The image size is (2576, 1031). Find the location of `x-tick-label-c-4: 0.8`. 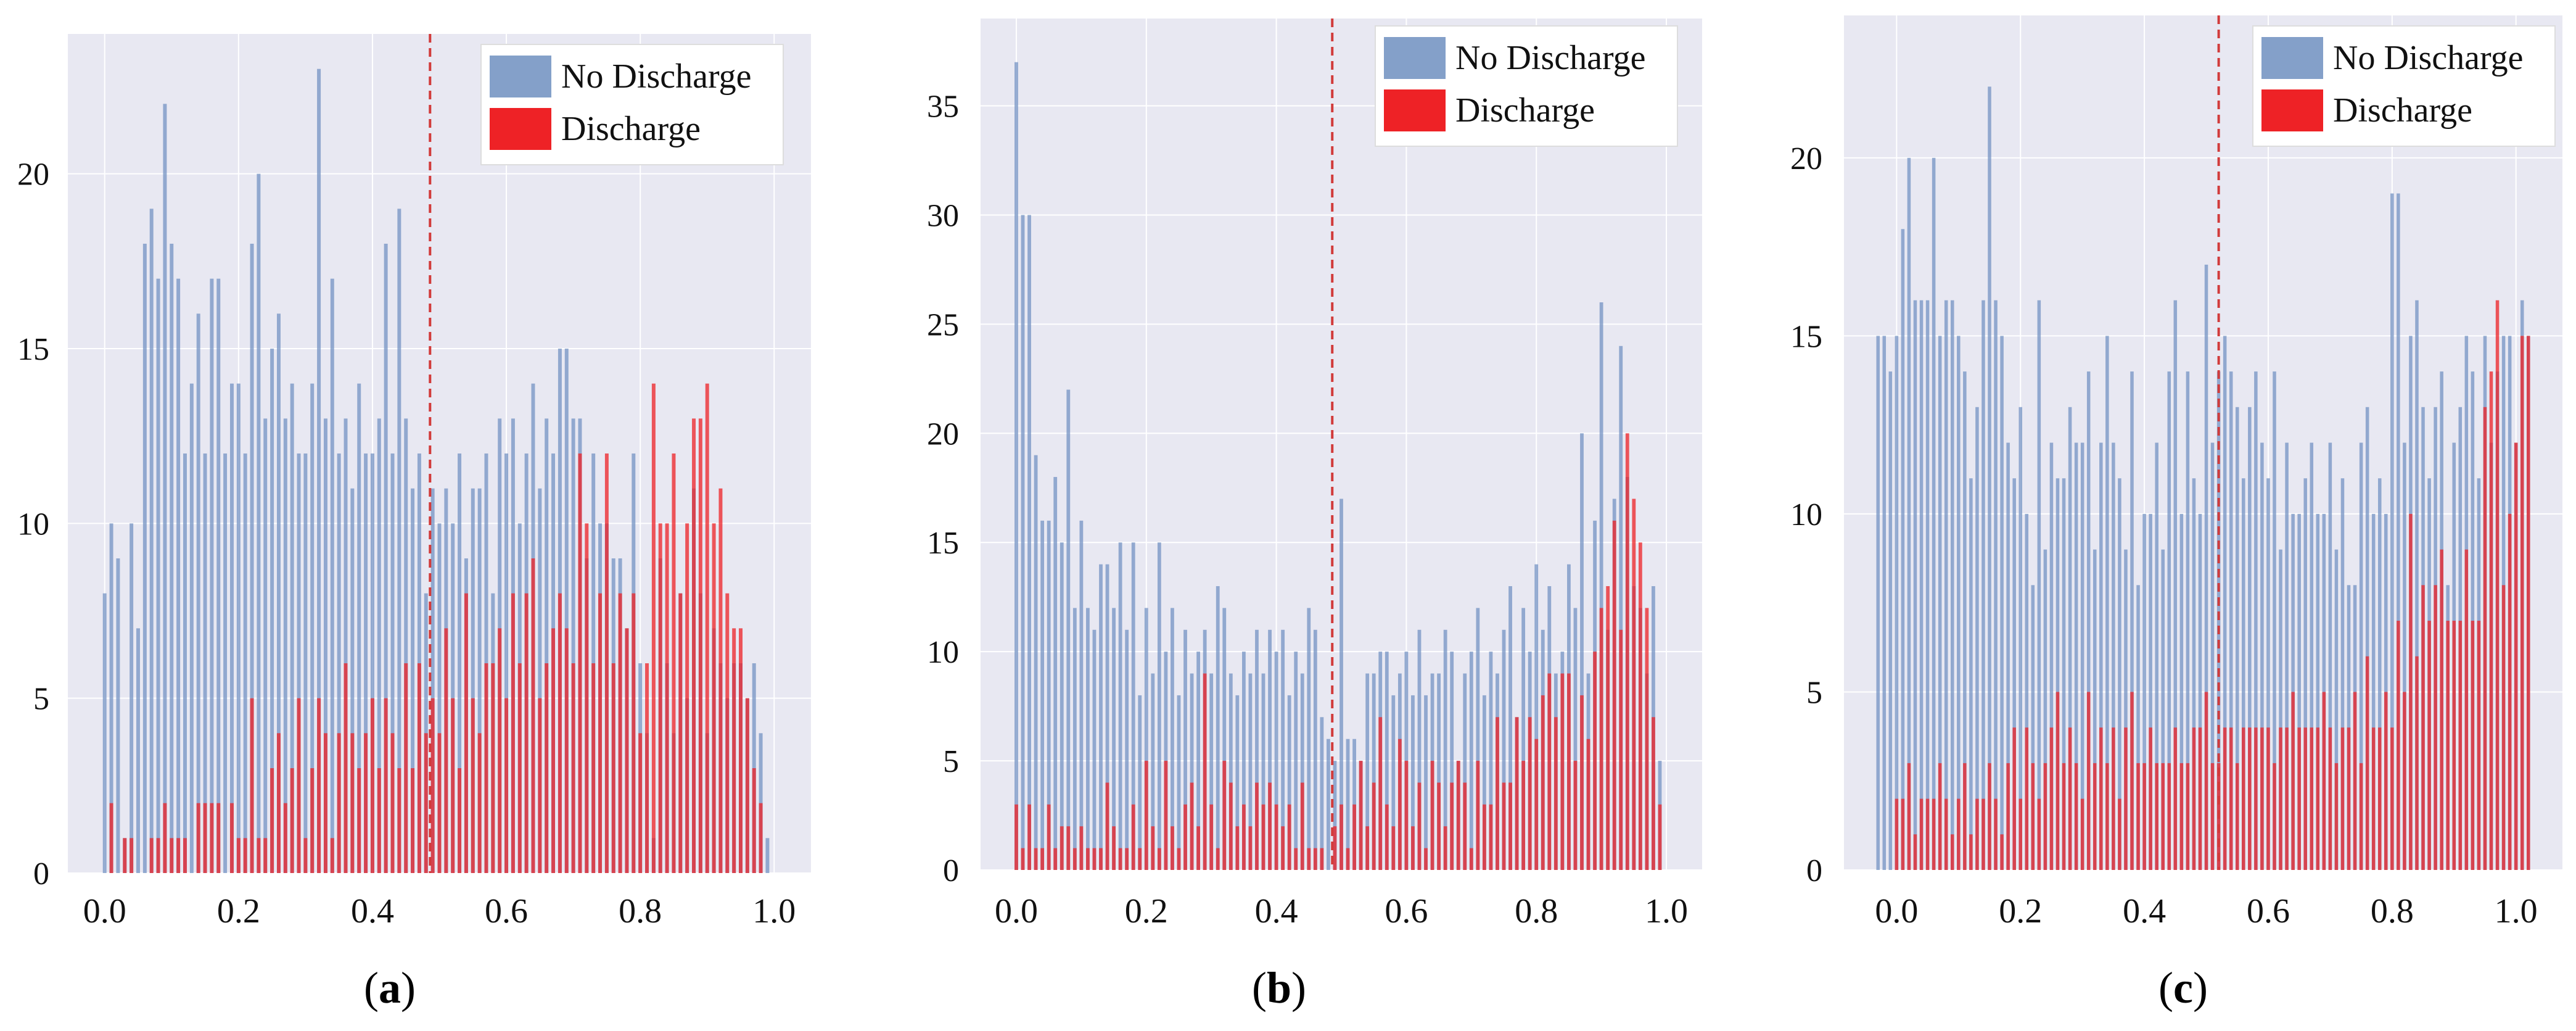

x-tick-label-c-4: 0.8 is located at coordinates (2392, 911).